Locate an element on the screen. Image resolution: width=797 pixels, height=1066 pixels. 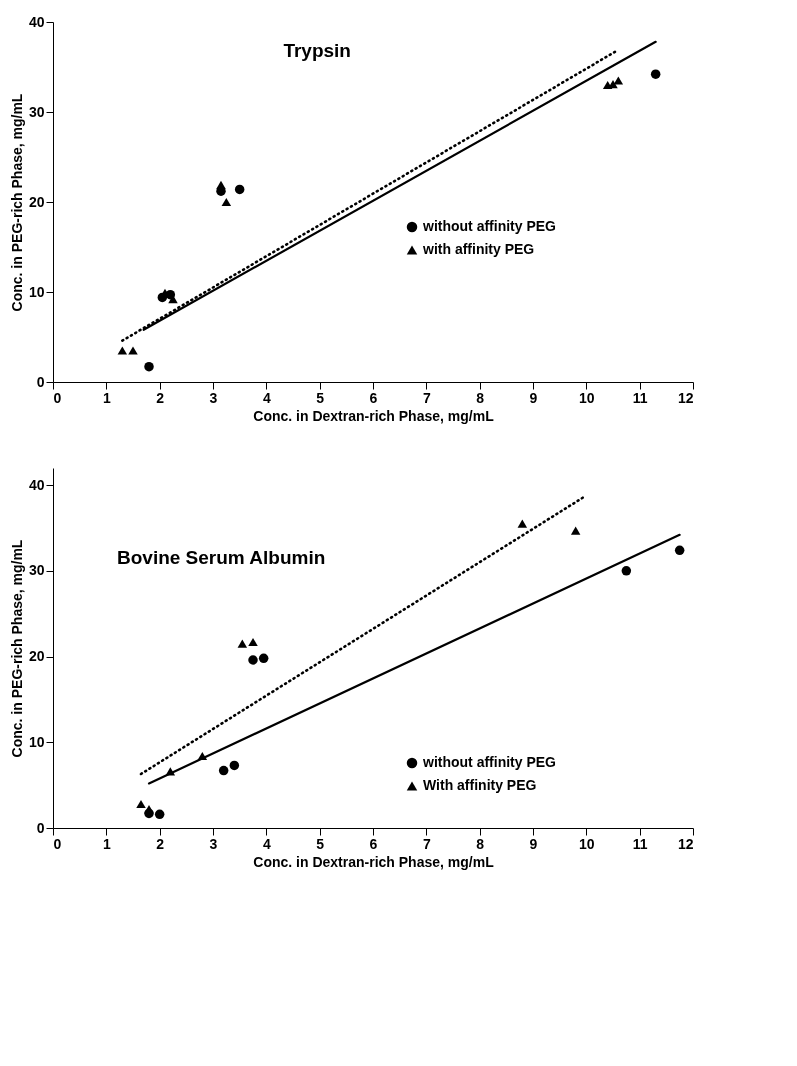
text: Trypsin is located at coordinates (317, 50).